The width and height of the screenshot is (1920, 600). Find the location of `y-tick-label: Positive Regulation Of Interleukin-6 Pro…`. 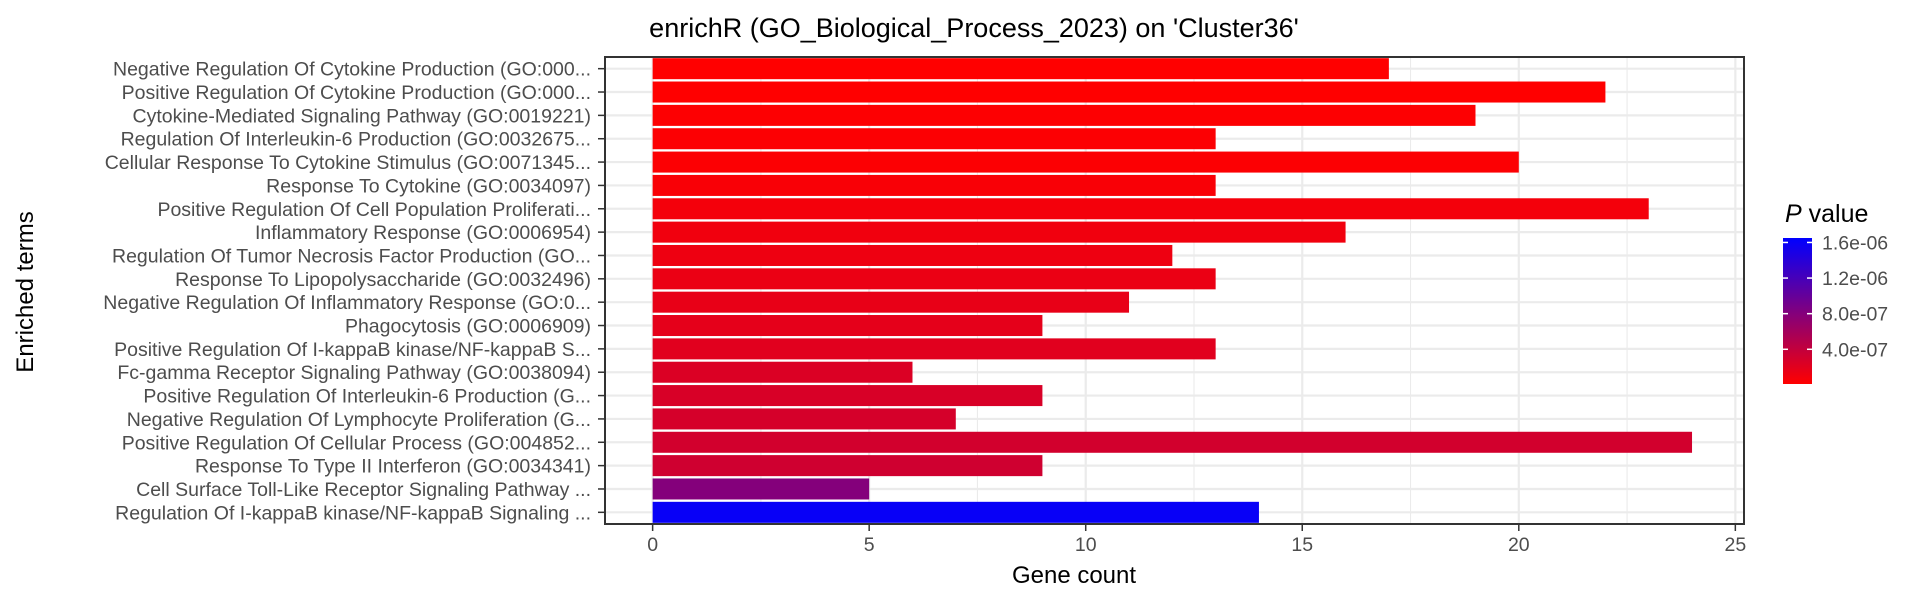

y-tick-label: Positive Regulation Of Interleukin-6 Pro… is located at coordinates (367, 397).